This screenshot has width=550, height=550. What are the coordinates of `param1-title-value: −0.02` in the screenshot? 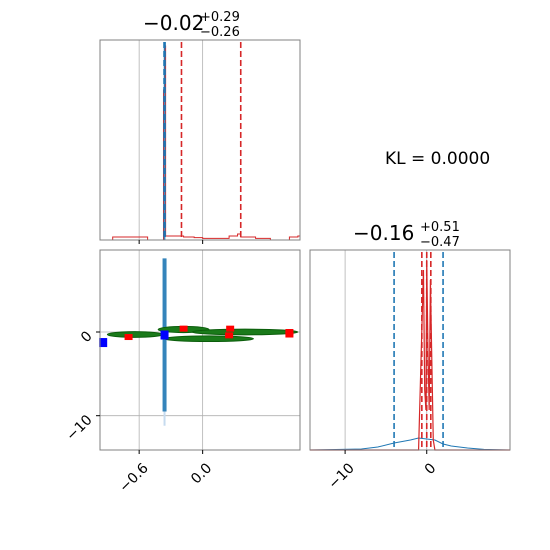 It's located at (173, 23).